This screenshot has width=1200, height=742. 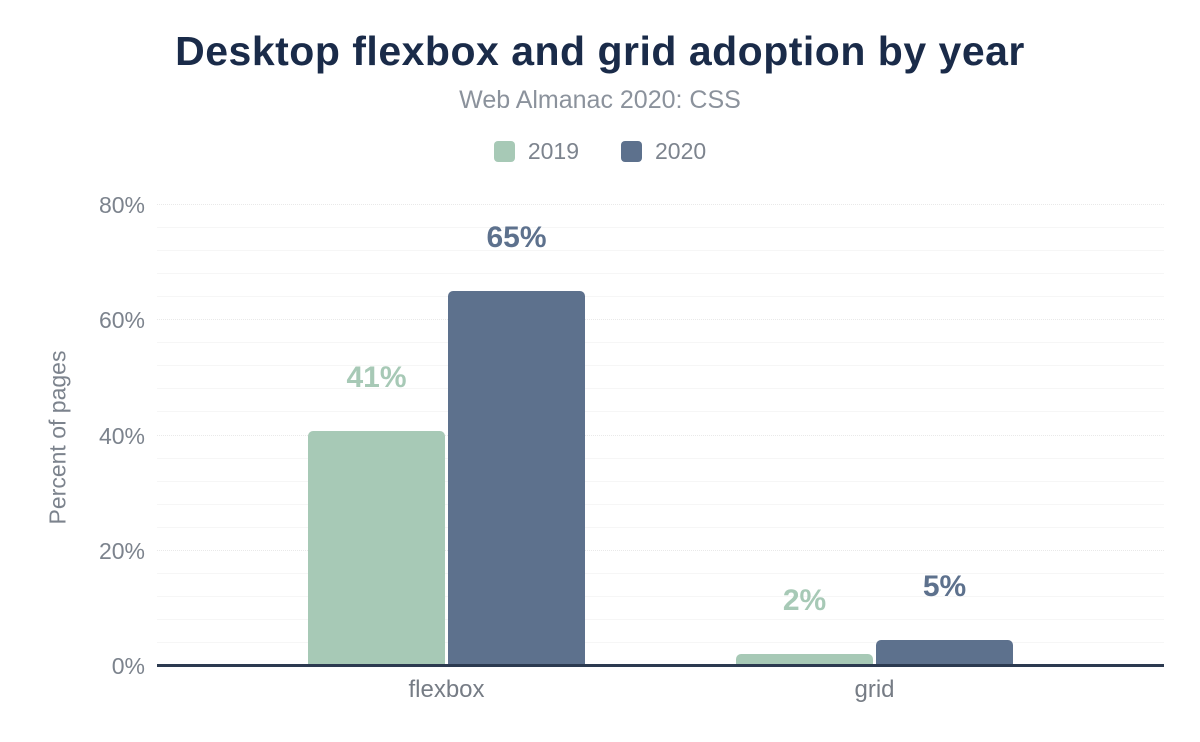 What do you see at coordinates (121, 205) in the screenshot?
I see `y-tick-label: 80%` at bounding box center [121, 205].